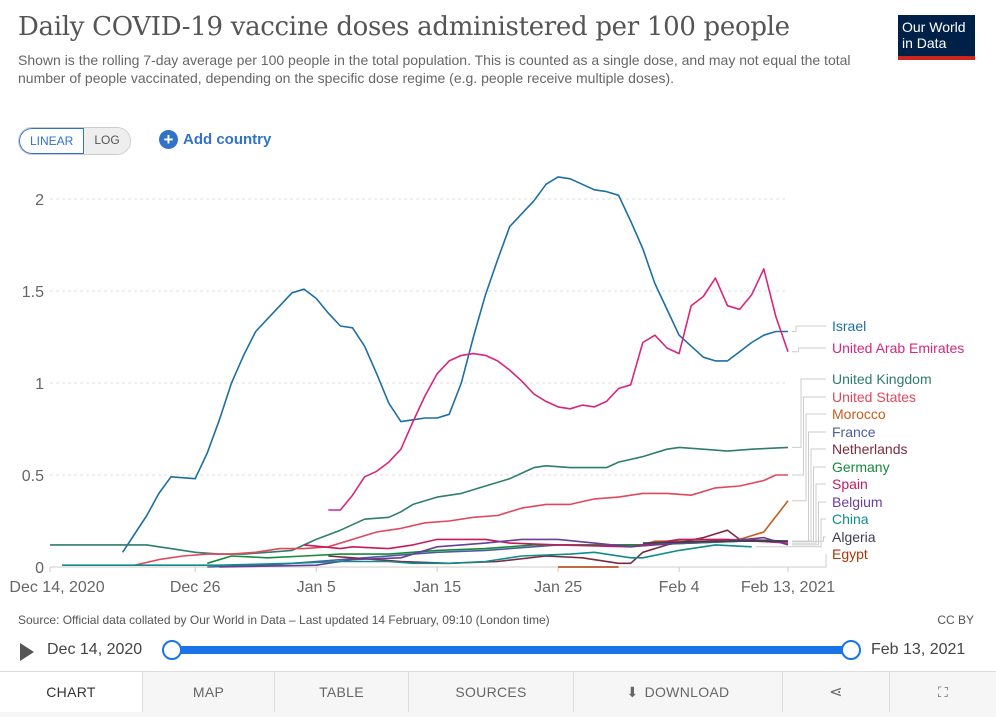 The width and height of the screenshot is (996, 717). Describe the element at coordinates (558, 587) in the screenshot. I see `x-tick-label: Jan 25` at that location.